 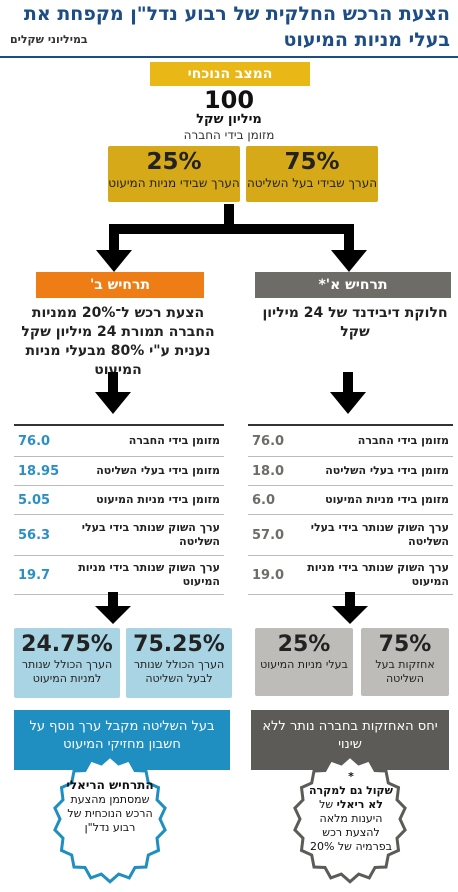 What do you see at coordinates (179, 671) in the screenshot?
I see `scenario-b-controlling-text: הערך הכולל שנותר לבעל השליטה` at bounding box center [179, 671].